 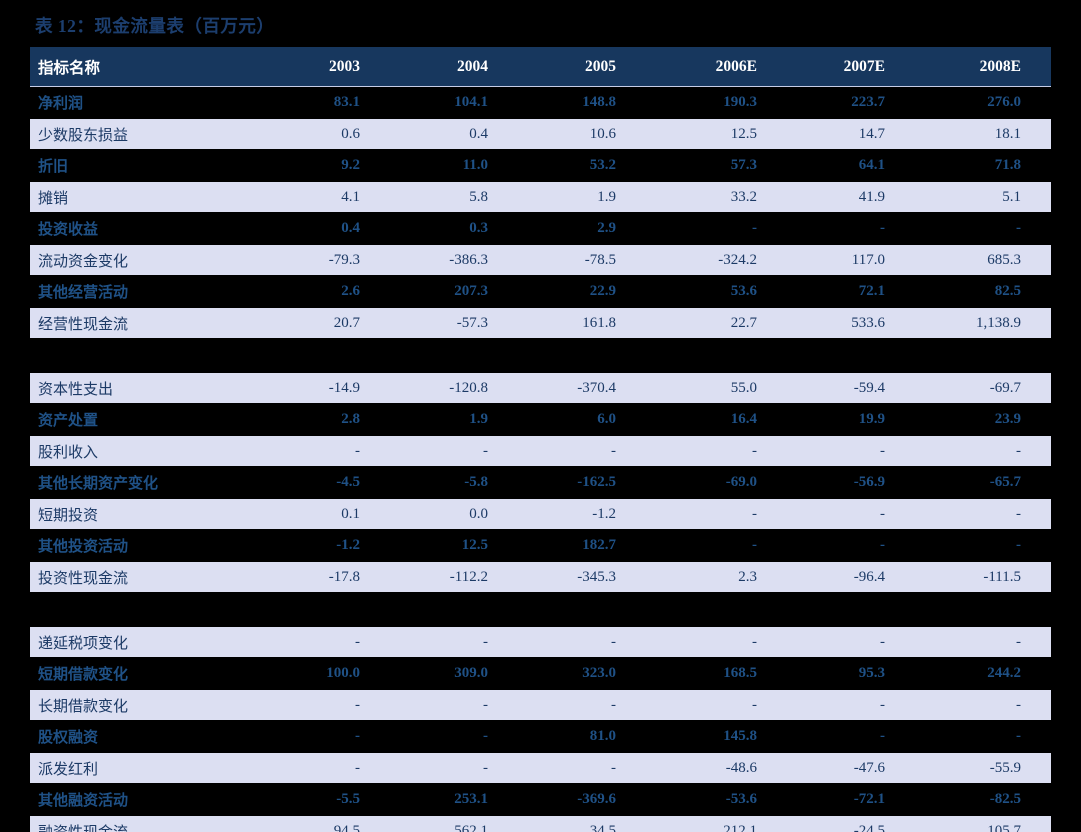 What do you see at coordinates (335, 102) in the screenshot?
I see `cell-value: 83.1` at bounding box center [335, 102].